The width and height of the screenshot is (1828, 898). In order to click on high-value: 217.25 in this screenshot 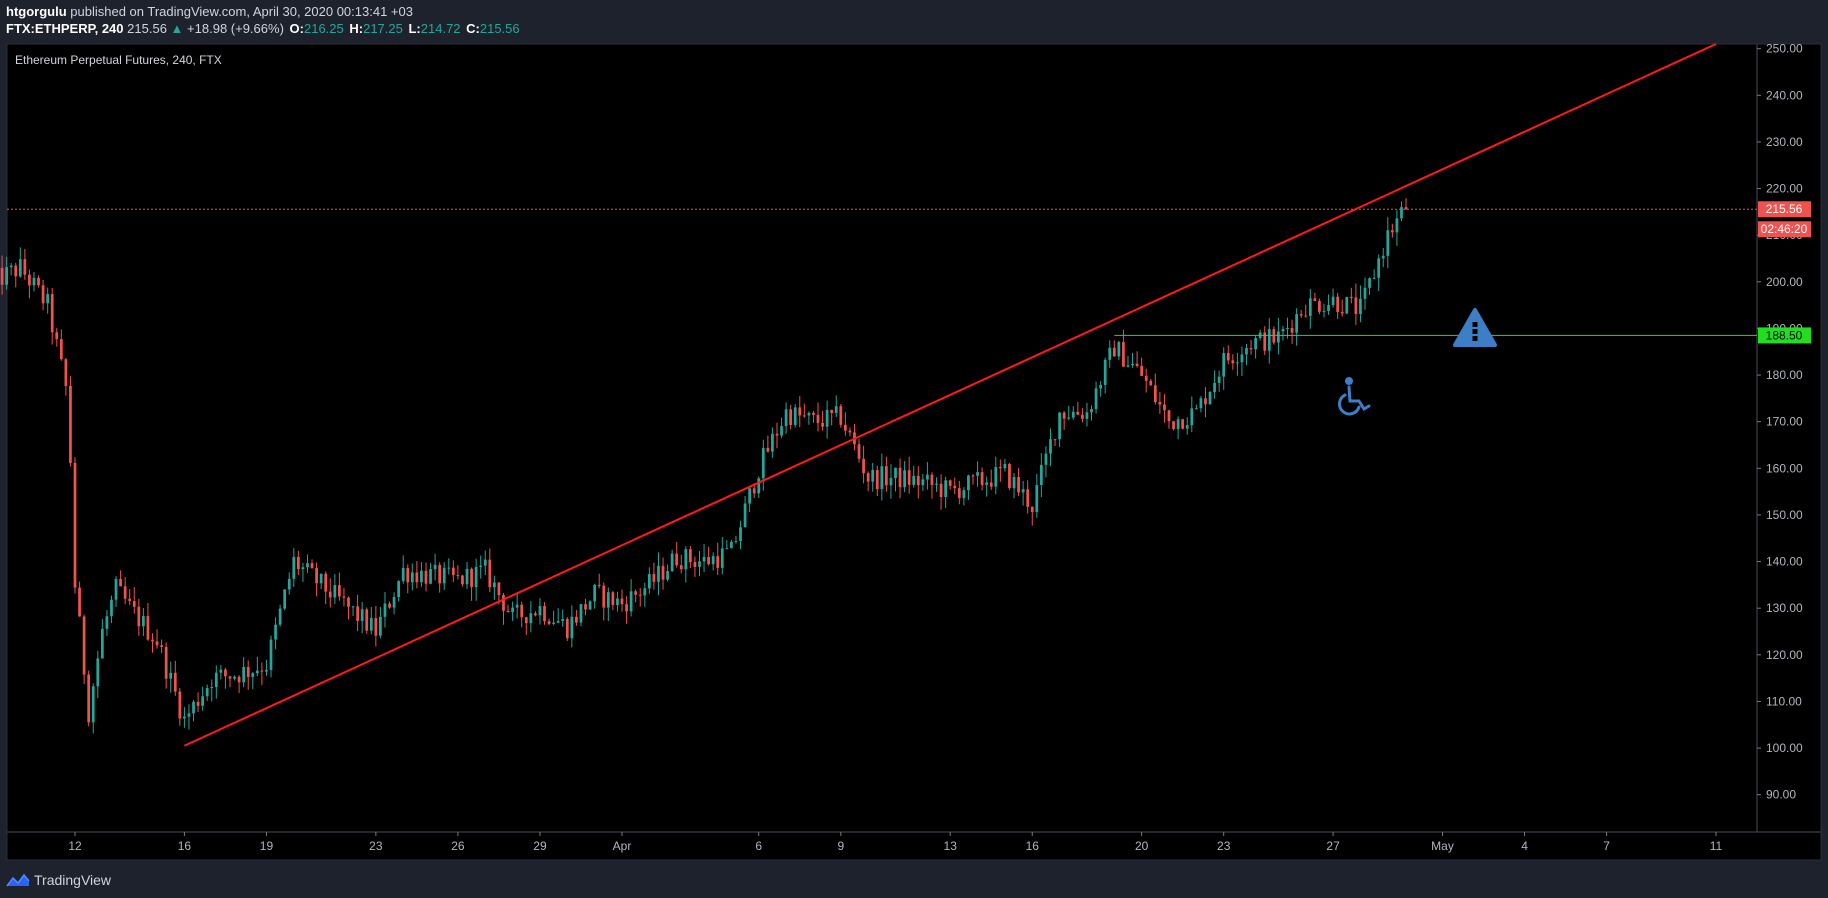, I will do `click(383, 28)`.